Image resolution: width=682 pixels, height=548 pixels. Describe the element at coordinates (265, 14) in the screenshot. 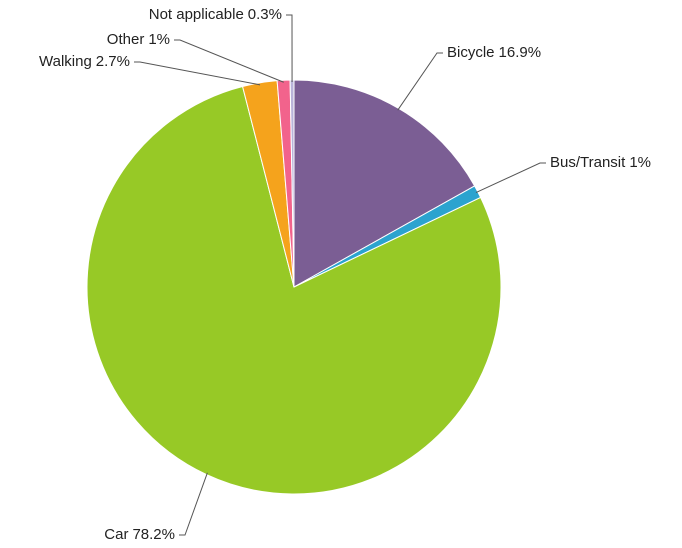

I see `slice-value: 0.3%` at that location.